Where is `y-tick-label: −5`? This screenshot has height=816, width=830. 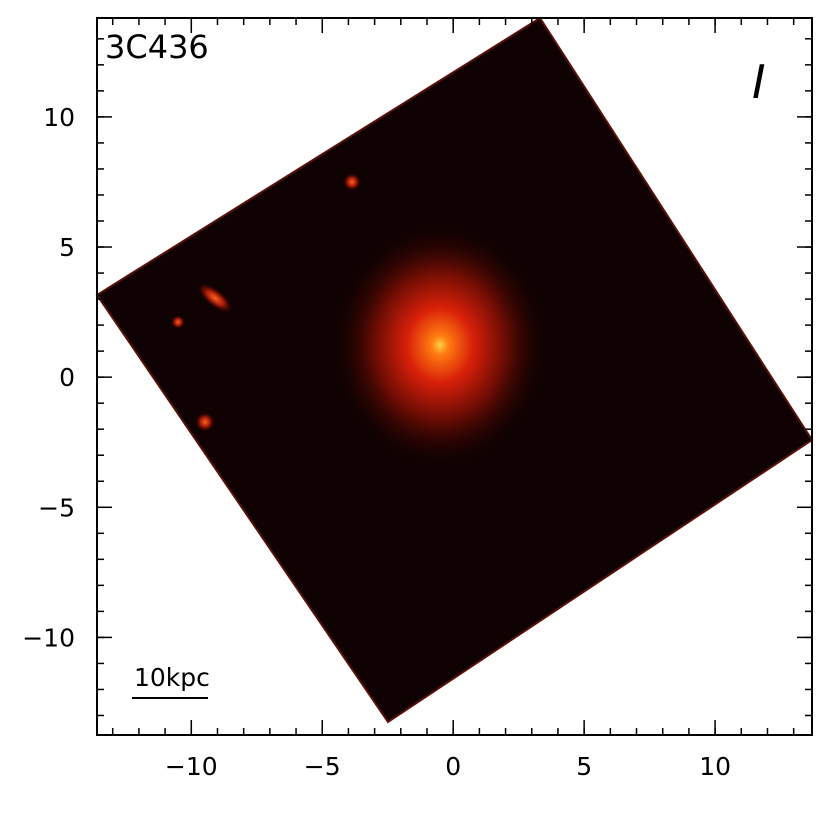 y-tick-label: −5 is located at coordinates (56, 507).